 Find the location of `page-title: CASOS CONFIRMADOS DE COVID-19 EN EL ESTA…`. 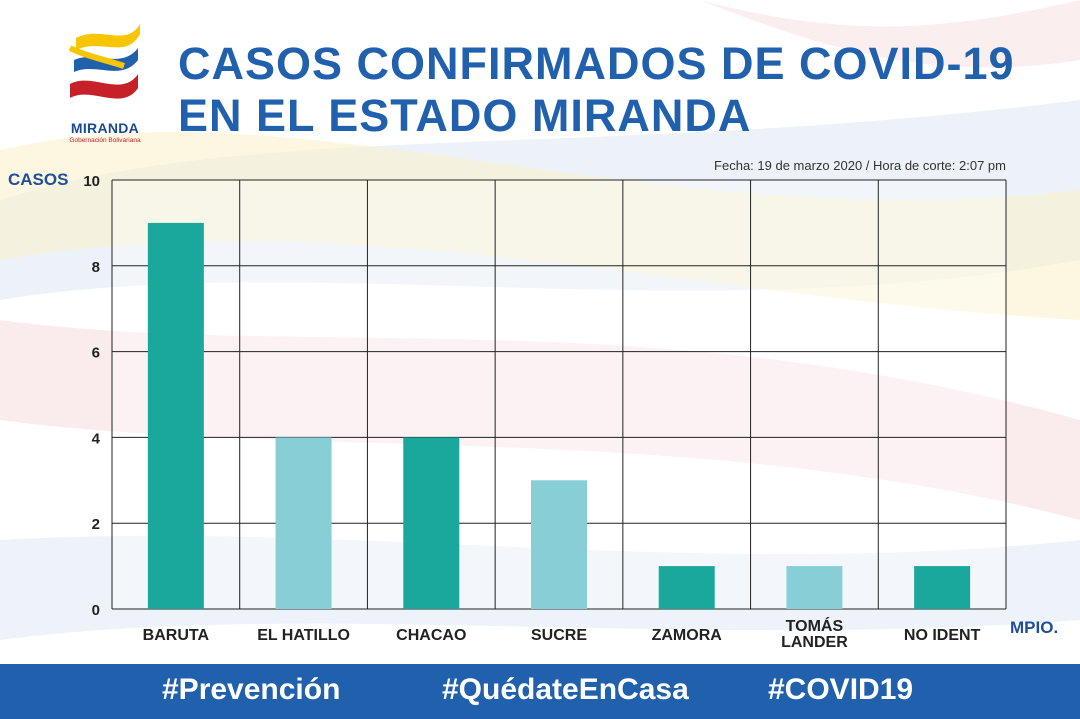

page-title: CASOS CONFIRMADOS DE COVID-19 EN EL ESTA… is located at coordinates (618, 90).